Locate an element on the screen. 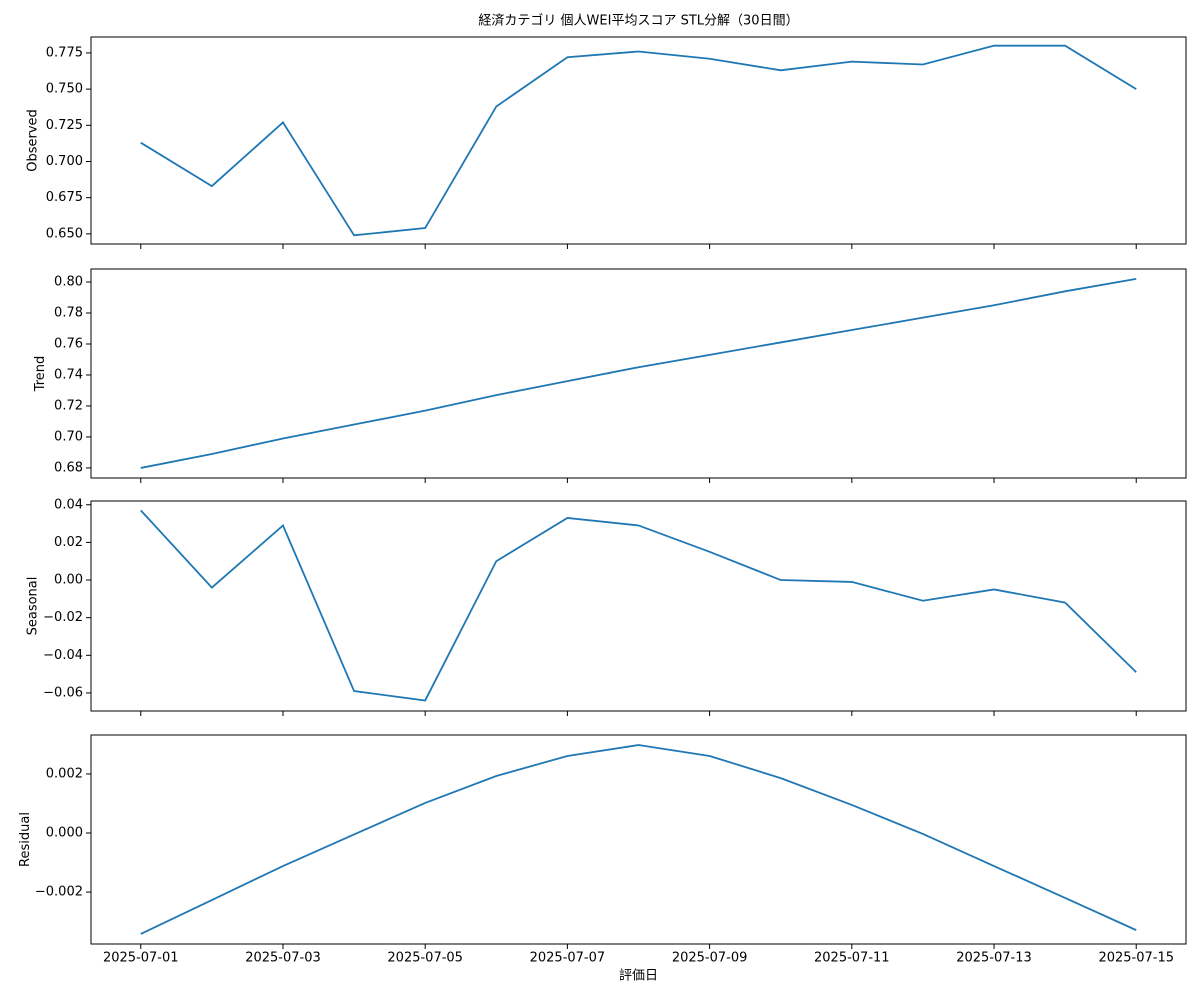  y-tick-label: 0.000 is located at coordinates (64, 833).